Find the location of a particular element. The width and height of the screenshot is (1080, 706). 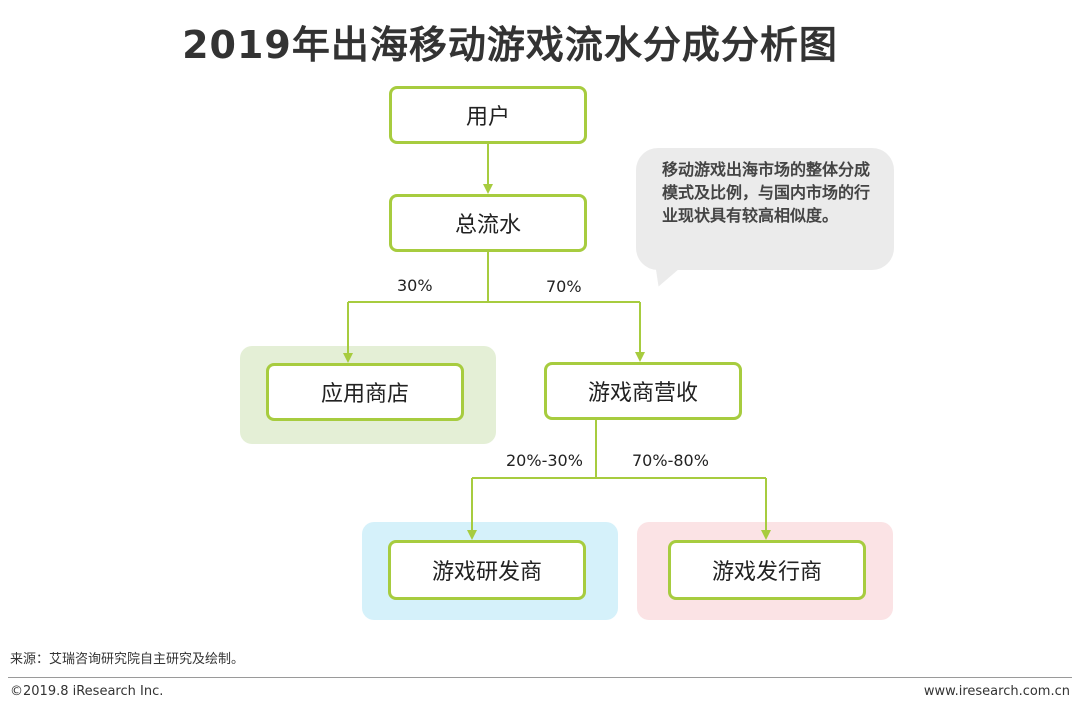

source-note: 来源：艾瑞咨询研究院自主研究及绘制。 is located at coordinates (127, 659).